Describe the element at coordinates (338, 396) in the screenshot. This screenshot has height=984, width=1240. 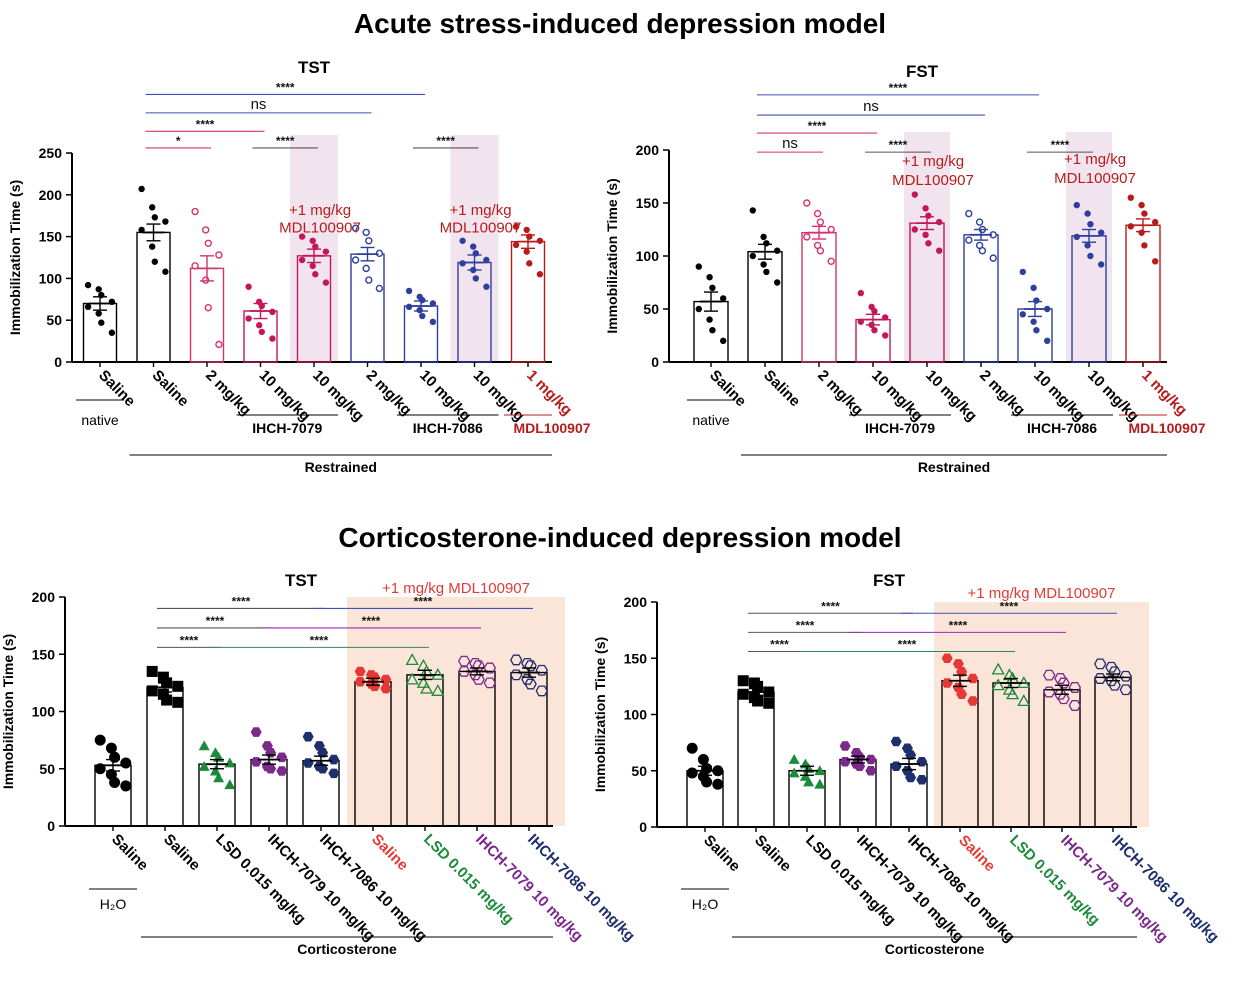
I see `x-tick-label: 10 mg/kg` at that location.